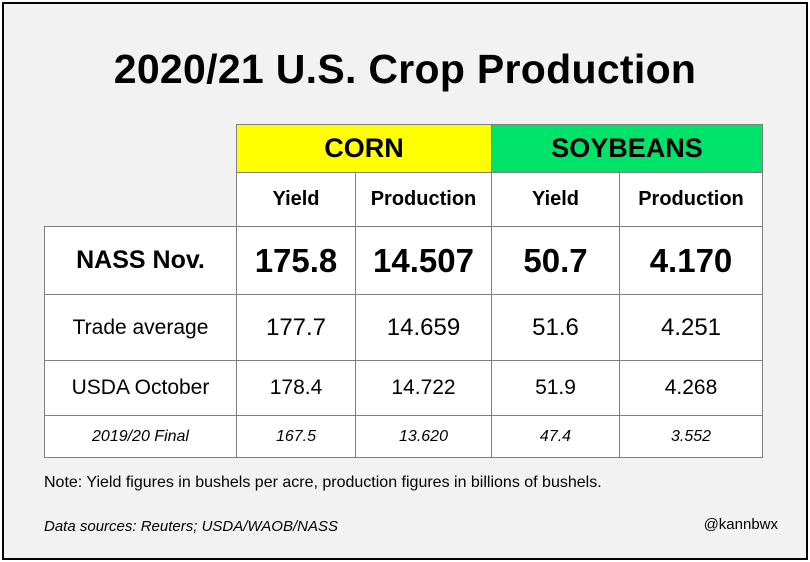 This screenshot has width=810, height=562. I want to click on cell-soybeans-yield: 50.7, so click(555, 260).